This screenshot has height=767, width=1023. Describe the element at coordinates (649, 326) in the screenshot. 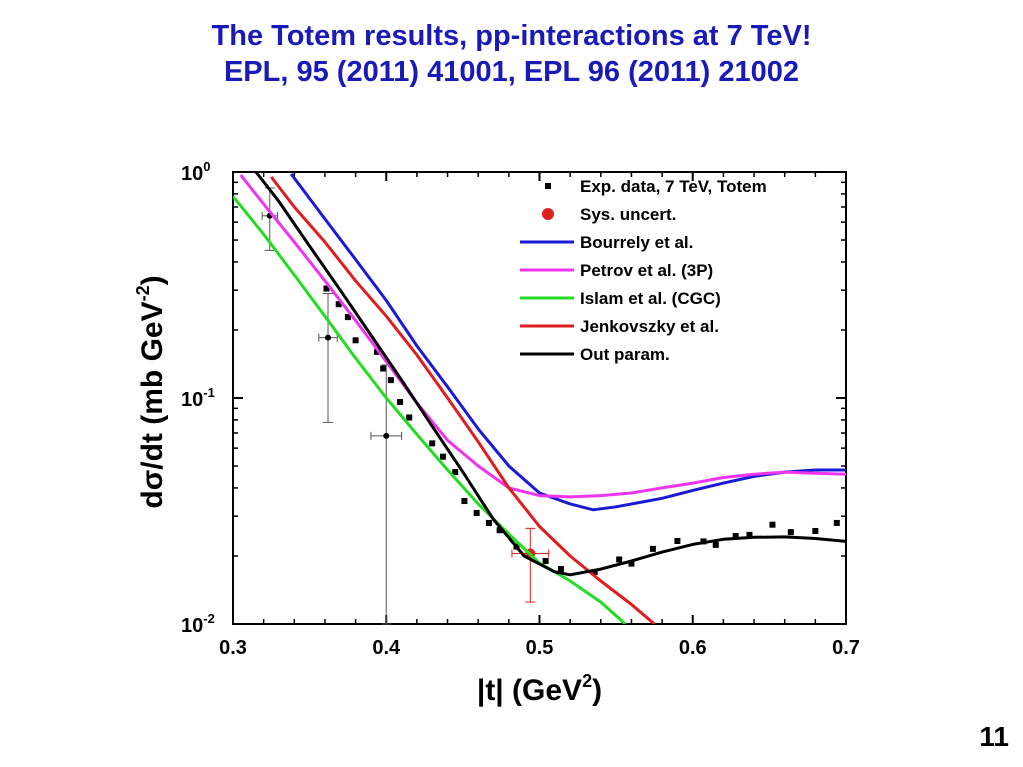

I see `legend-label: Jenkovszky et al.` at that location.